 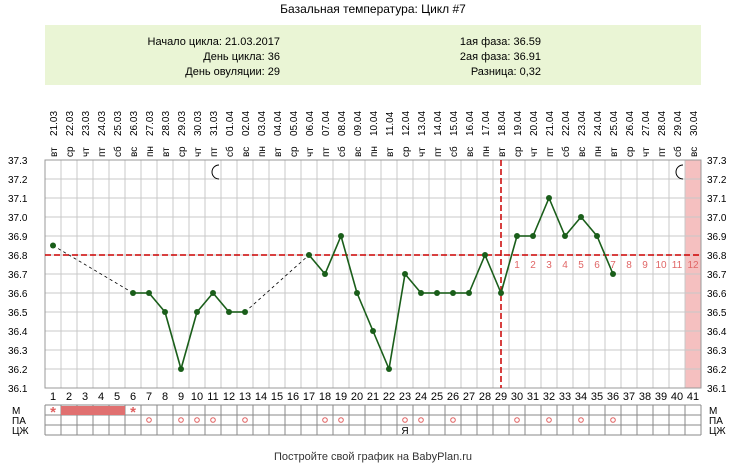 I want to click on day-number-label: 13, so click(x=245, y=397).